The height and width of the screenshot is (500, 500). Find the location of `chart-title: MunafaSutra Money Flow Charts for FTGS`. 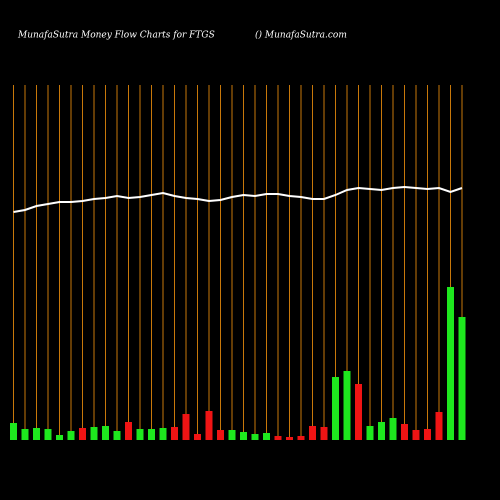

chart-title: MunafaSutra Money Flow Charts for FTGS is located at coordinates (116, 36).